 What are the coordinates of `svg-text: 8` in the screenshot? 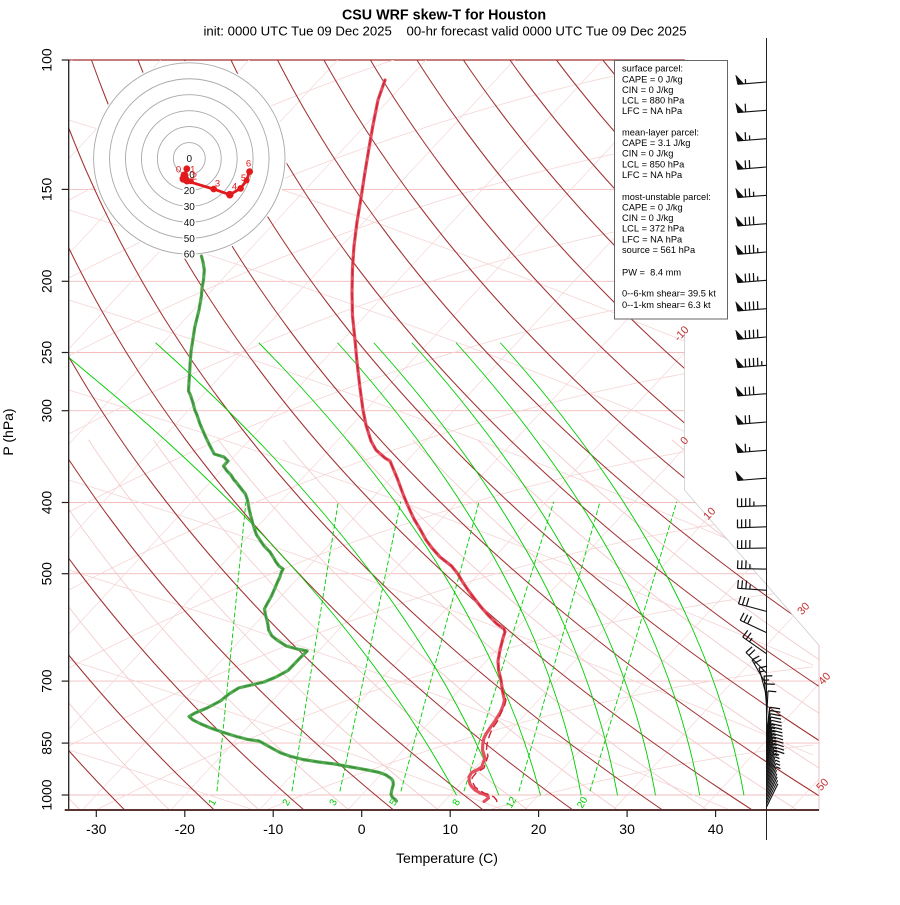 It's located at (457, 802).